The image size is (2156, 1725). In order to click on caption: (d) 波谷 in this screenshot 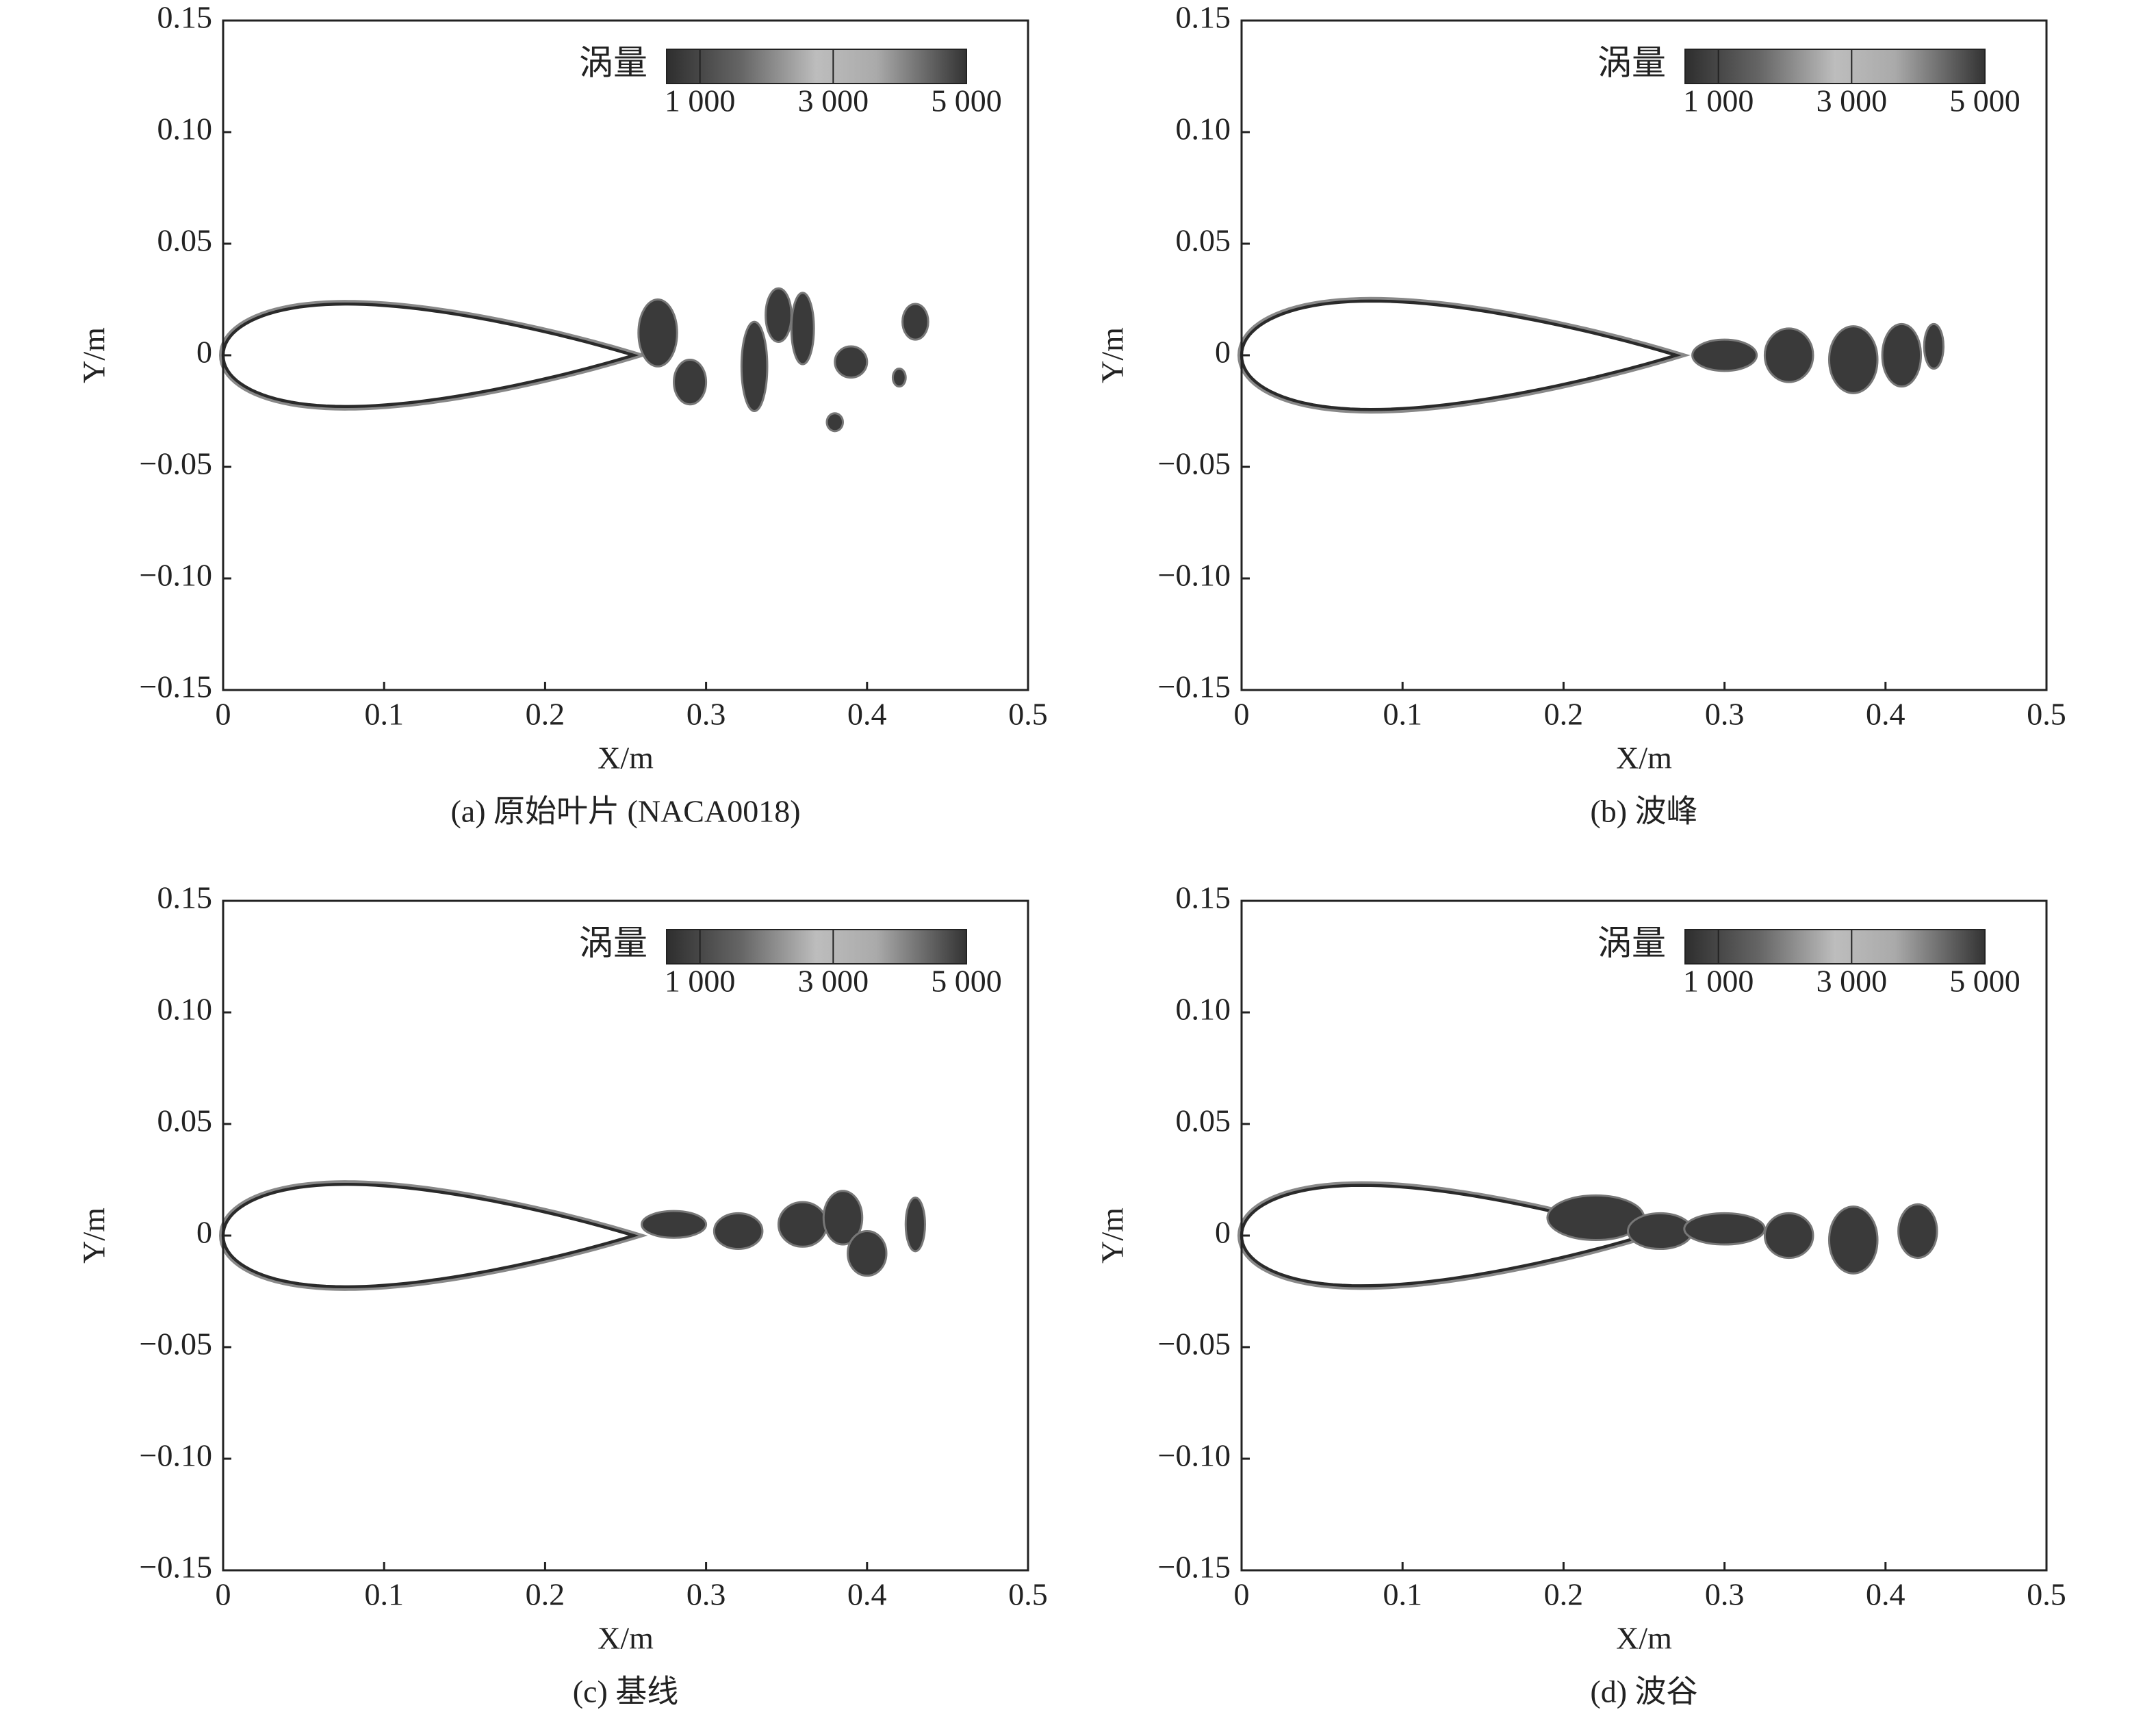, I will do `click(1643, 1691)`.